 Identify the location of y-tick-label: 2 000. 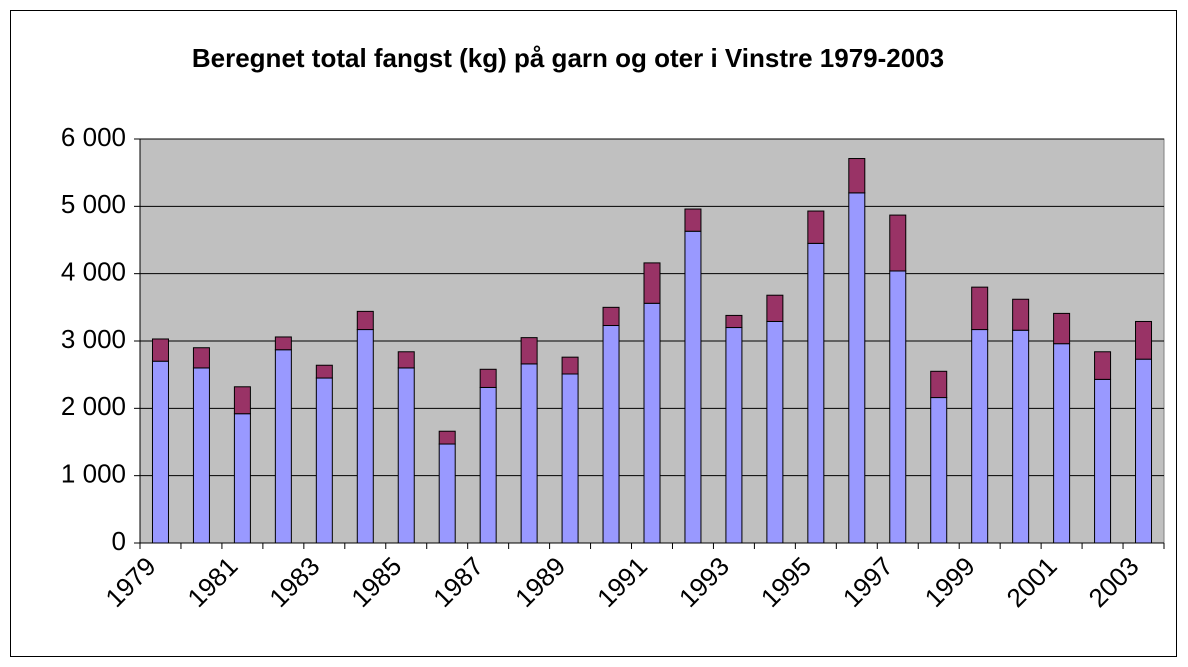
(93, 406).